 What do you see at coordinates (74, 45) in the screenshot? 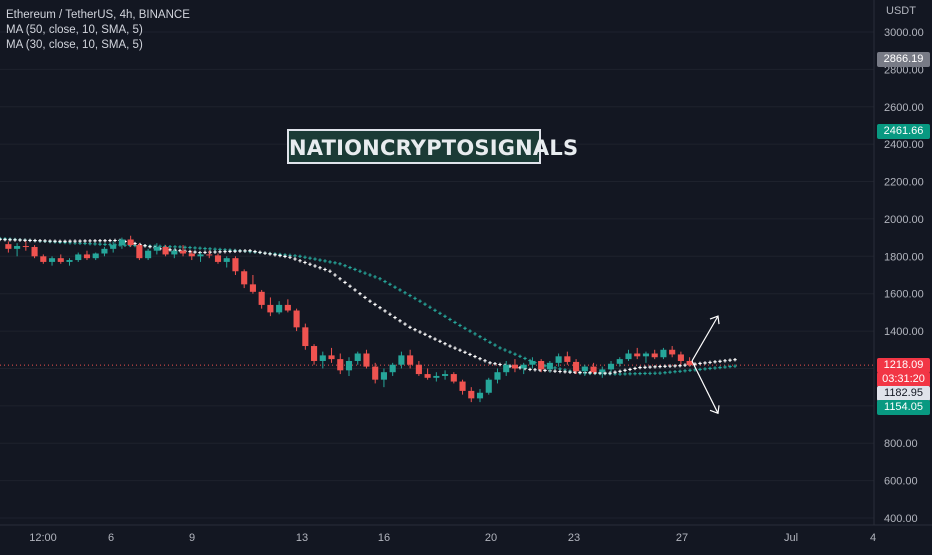
I see `legend-ma-30: MA (30, close, 10, SMA, 5)` at bounding box center [74, 45].